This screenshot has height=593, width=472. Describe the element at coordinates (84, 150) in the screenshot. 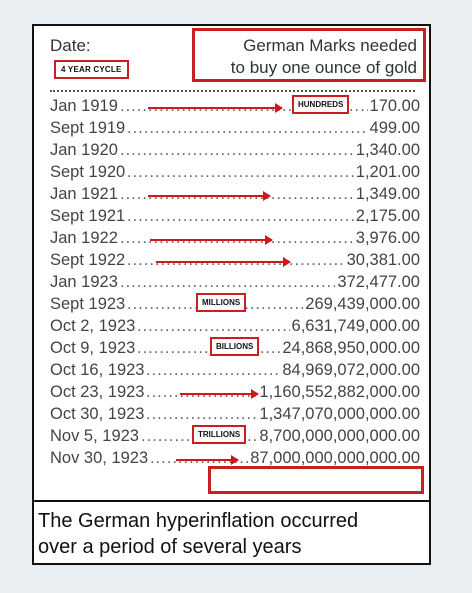

I see `row-date: Jan 1920` at that location.